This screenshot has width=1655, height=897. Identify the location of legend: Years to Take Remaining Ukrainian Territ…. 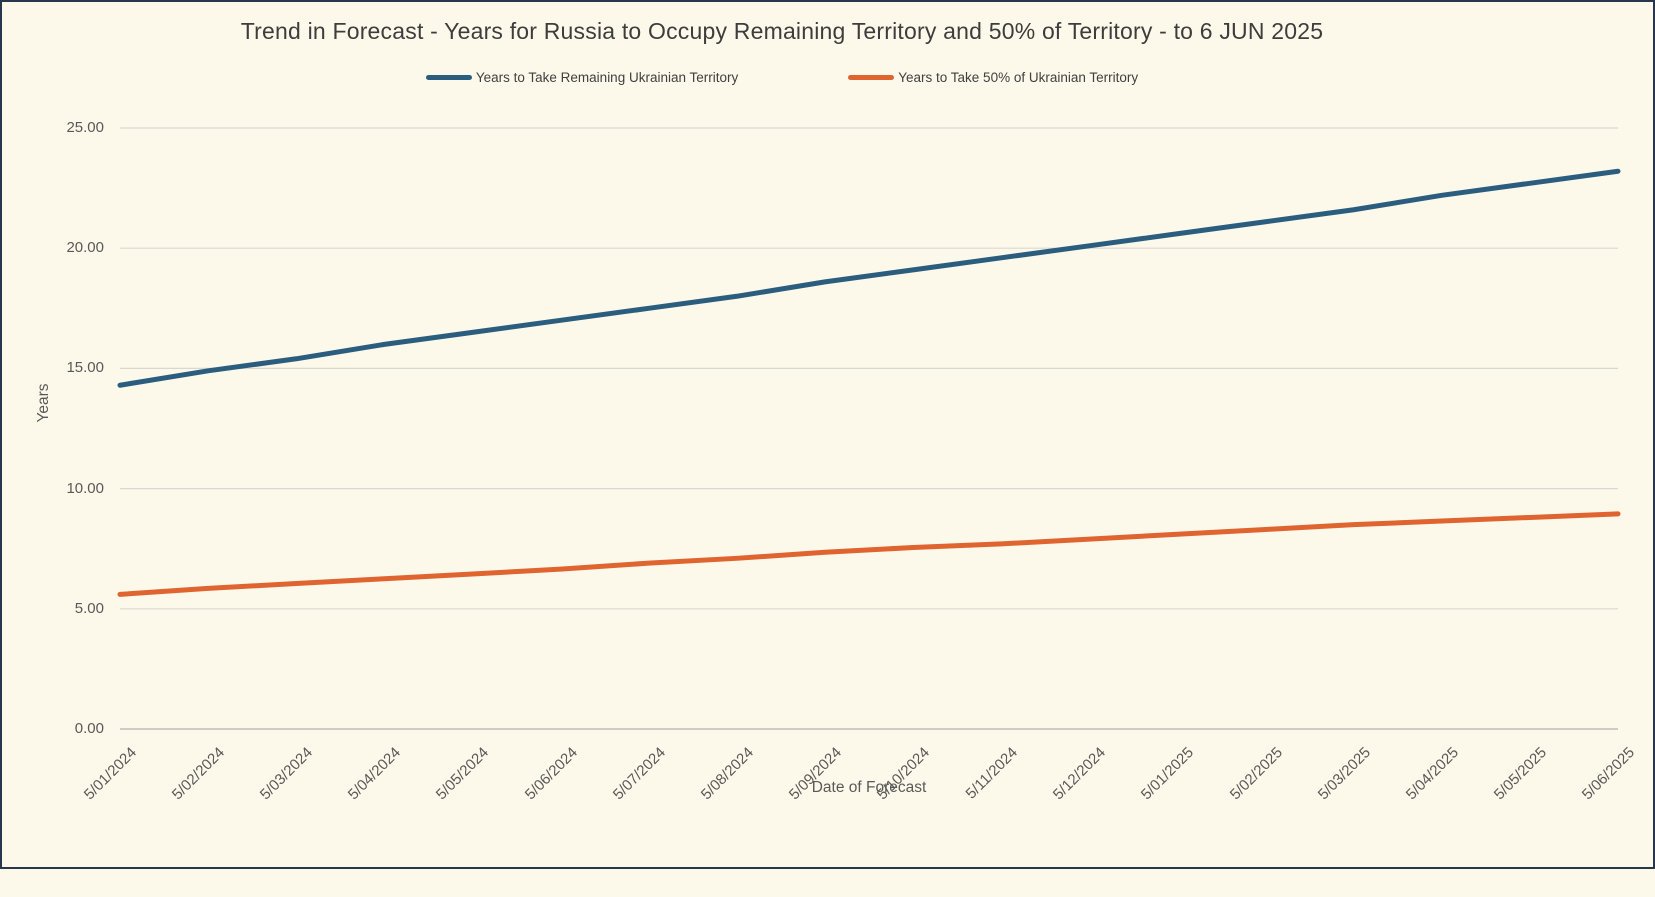
(782, 77).